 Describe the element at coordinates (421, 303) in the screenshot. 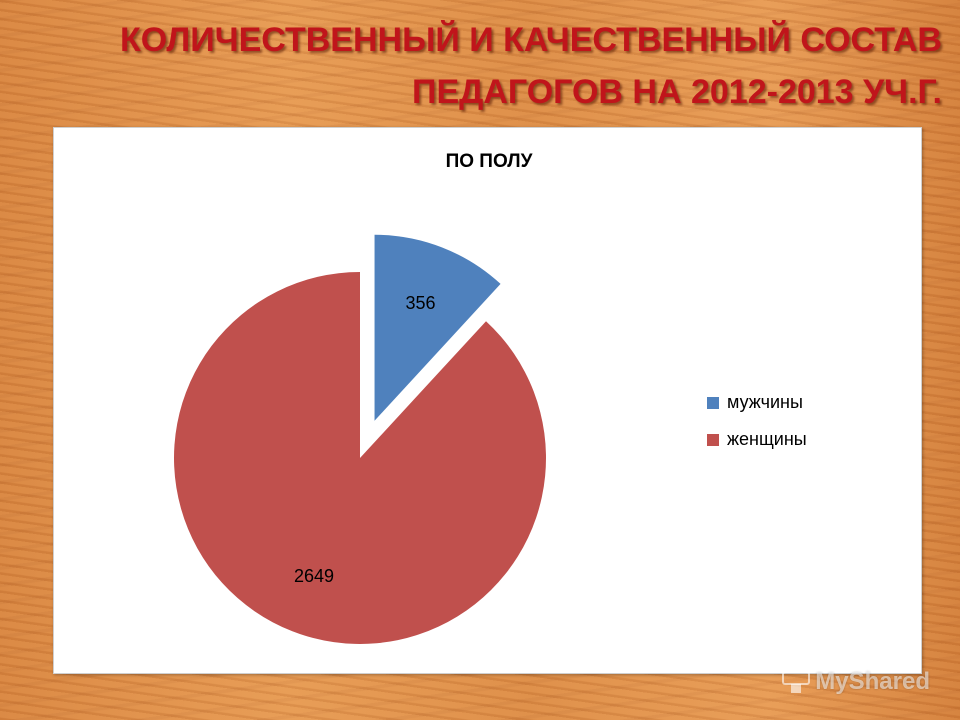

I see `data-label-0: 356` at that location.